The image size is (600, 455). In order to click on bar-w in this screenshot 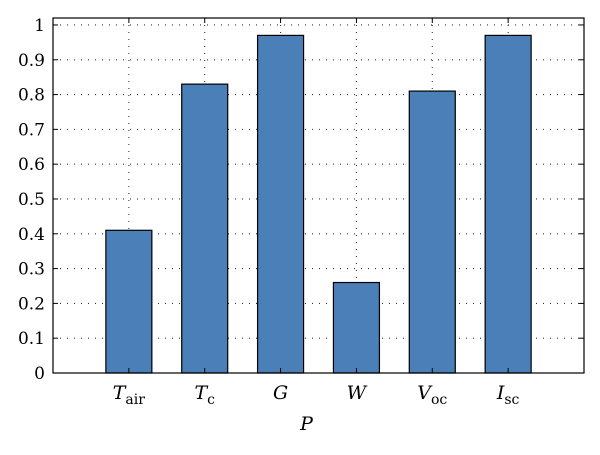, I will do `click(356, 327)`.